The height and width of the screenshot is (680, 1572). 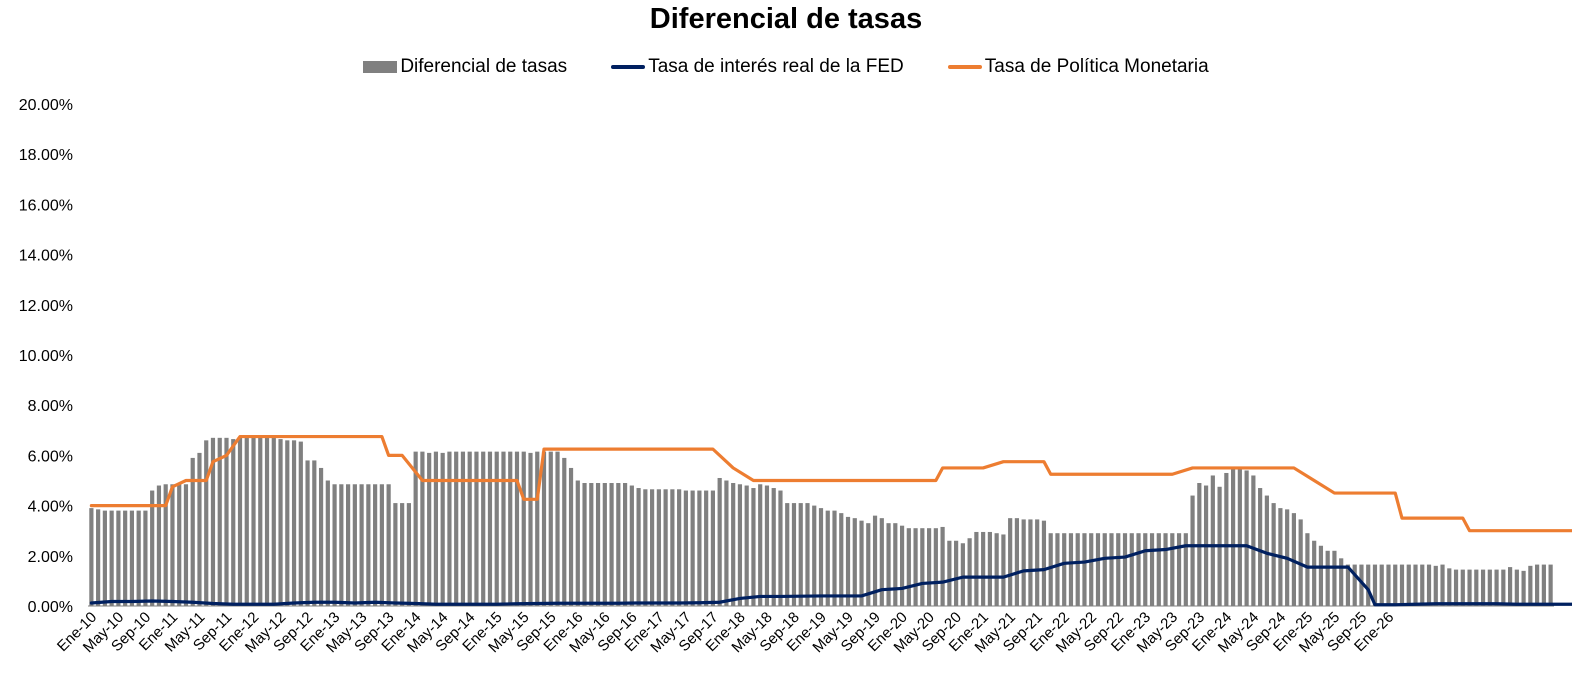 What do you see at coordinates (46, 306) in the screenshot?
I see `y-tick-label: 12.00%` at bounding box center [46, 306].